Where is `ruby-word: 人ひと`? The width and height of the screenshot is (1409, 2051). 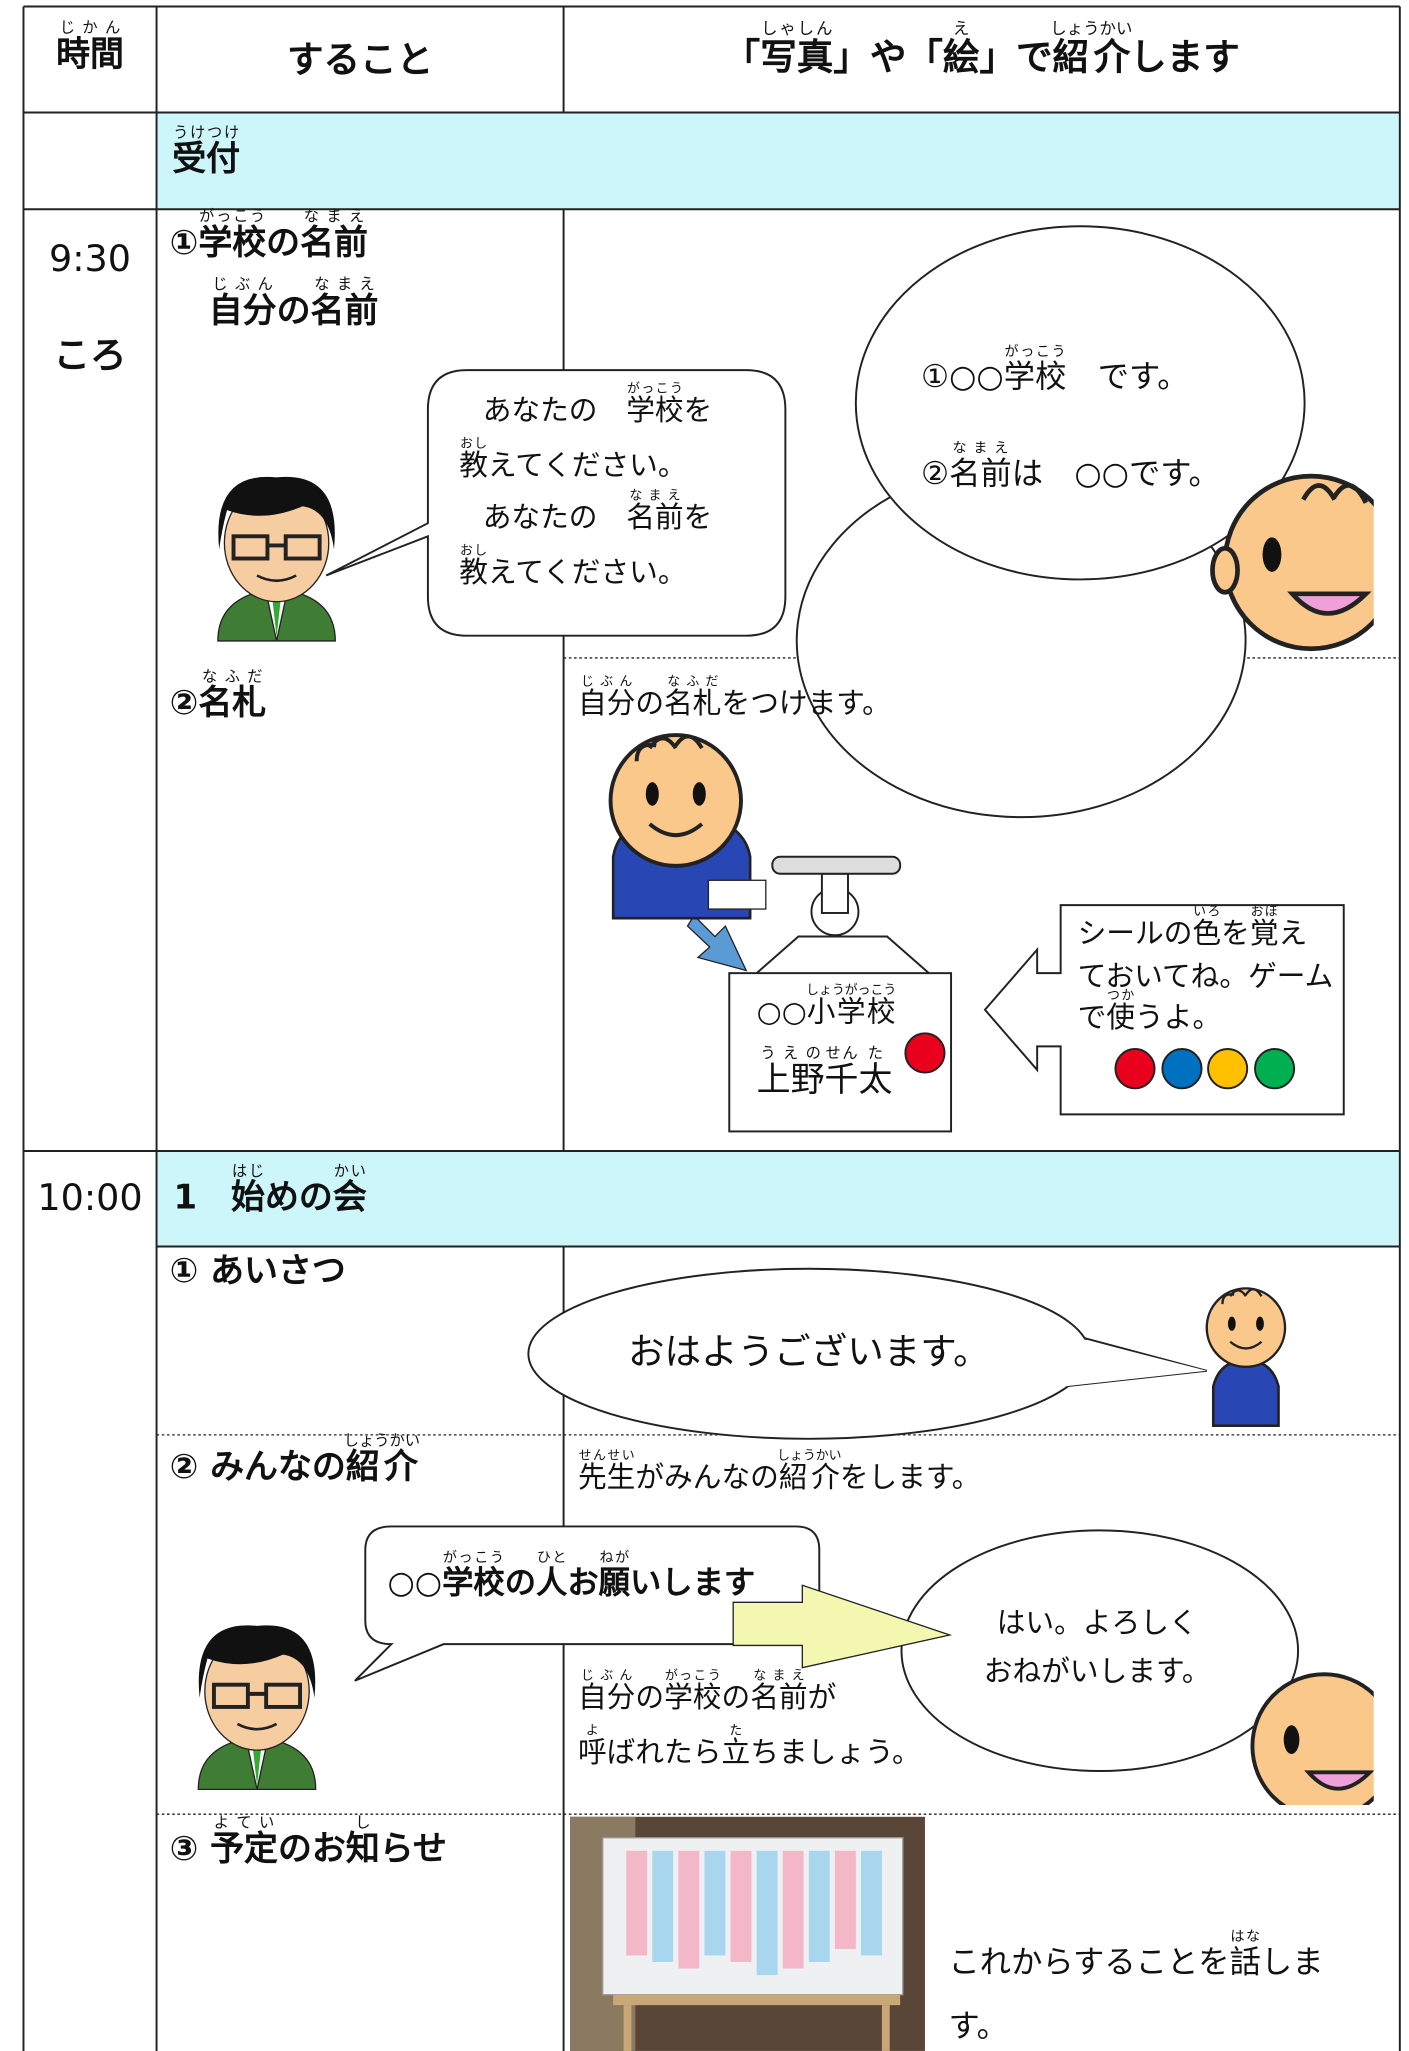 ruby-word: 人ひと is located at coordinates (552, 1575).